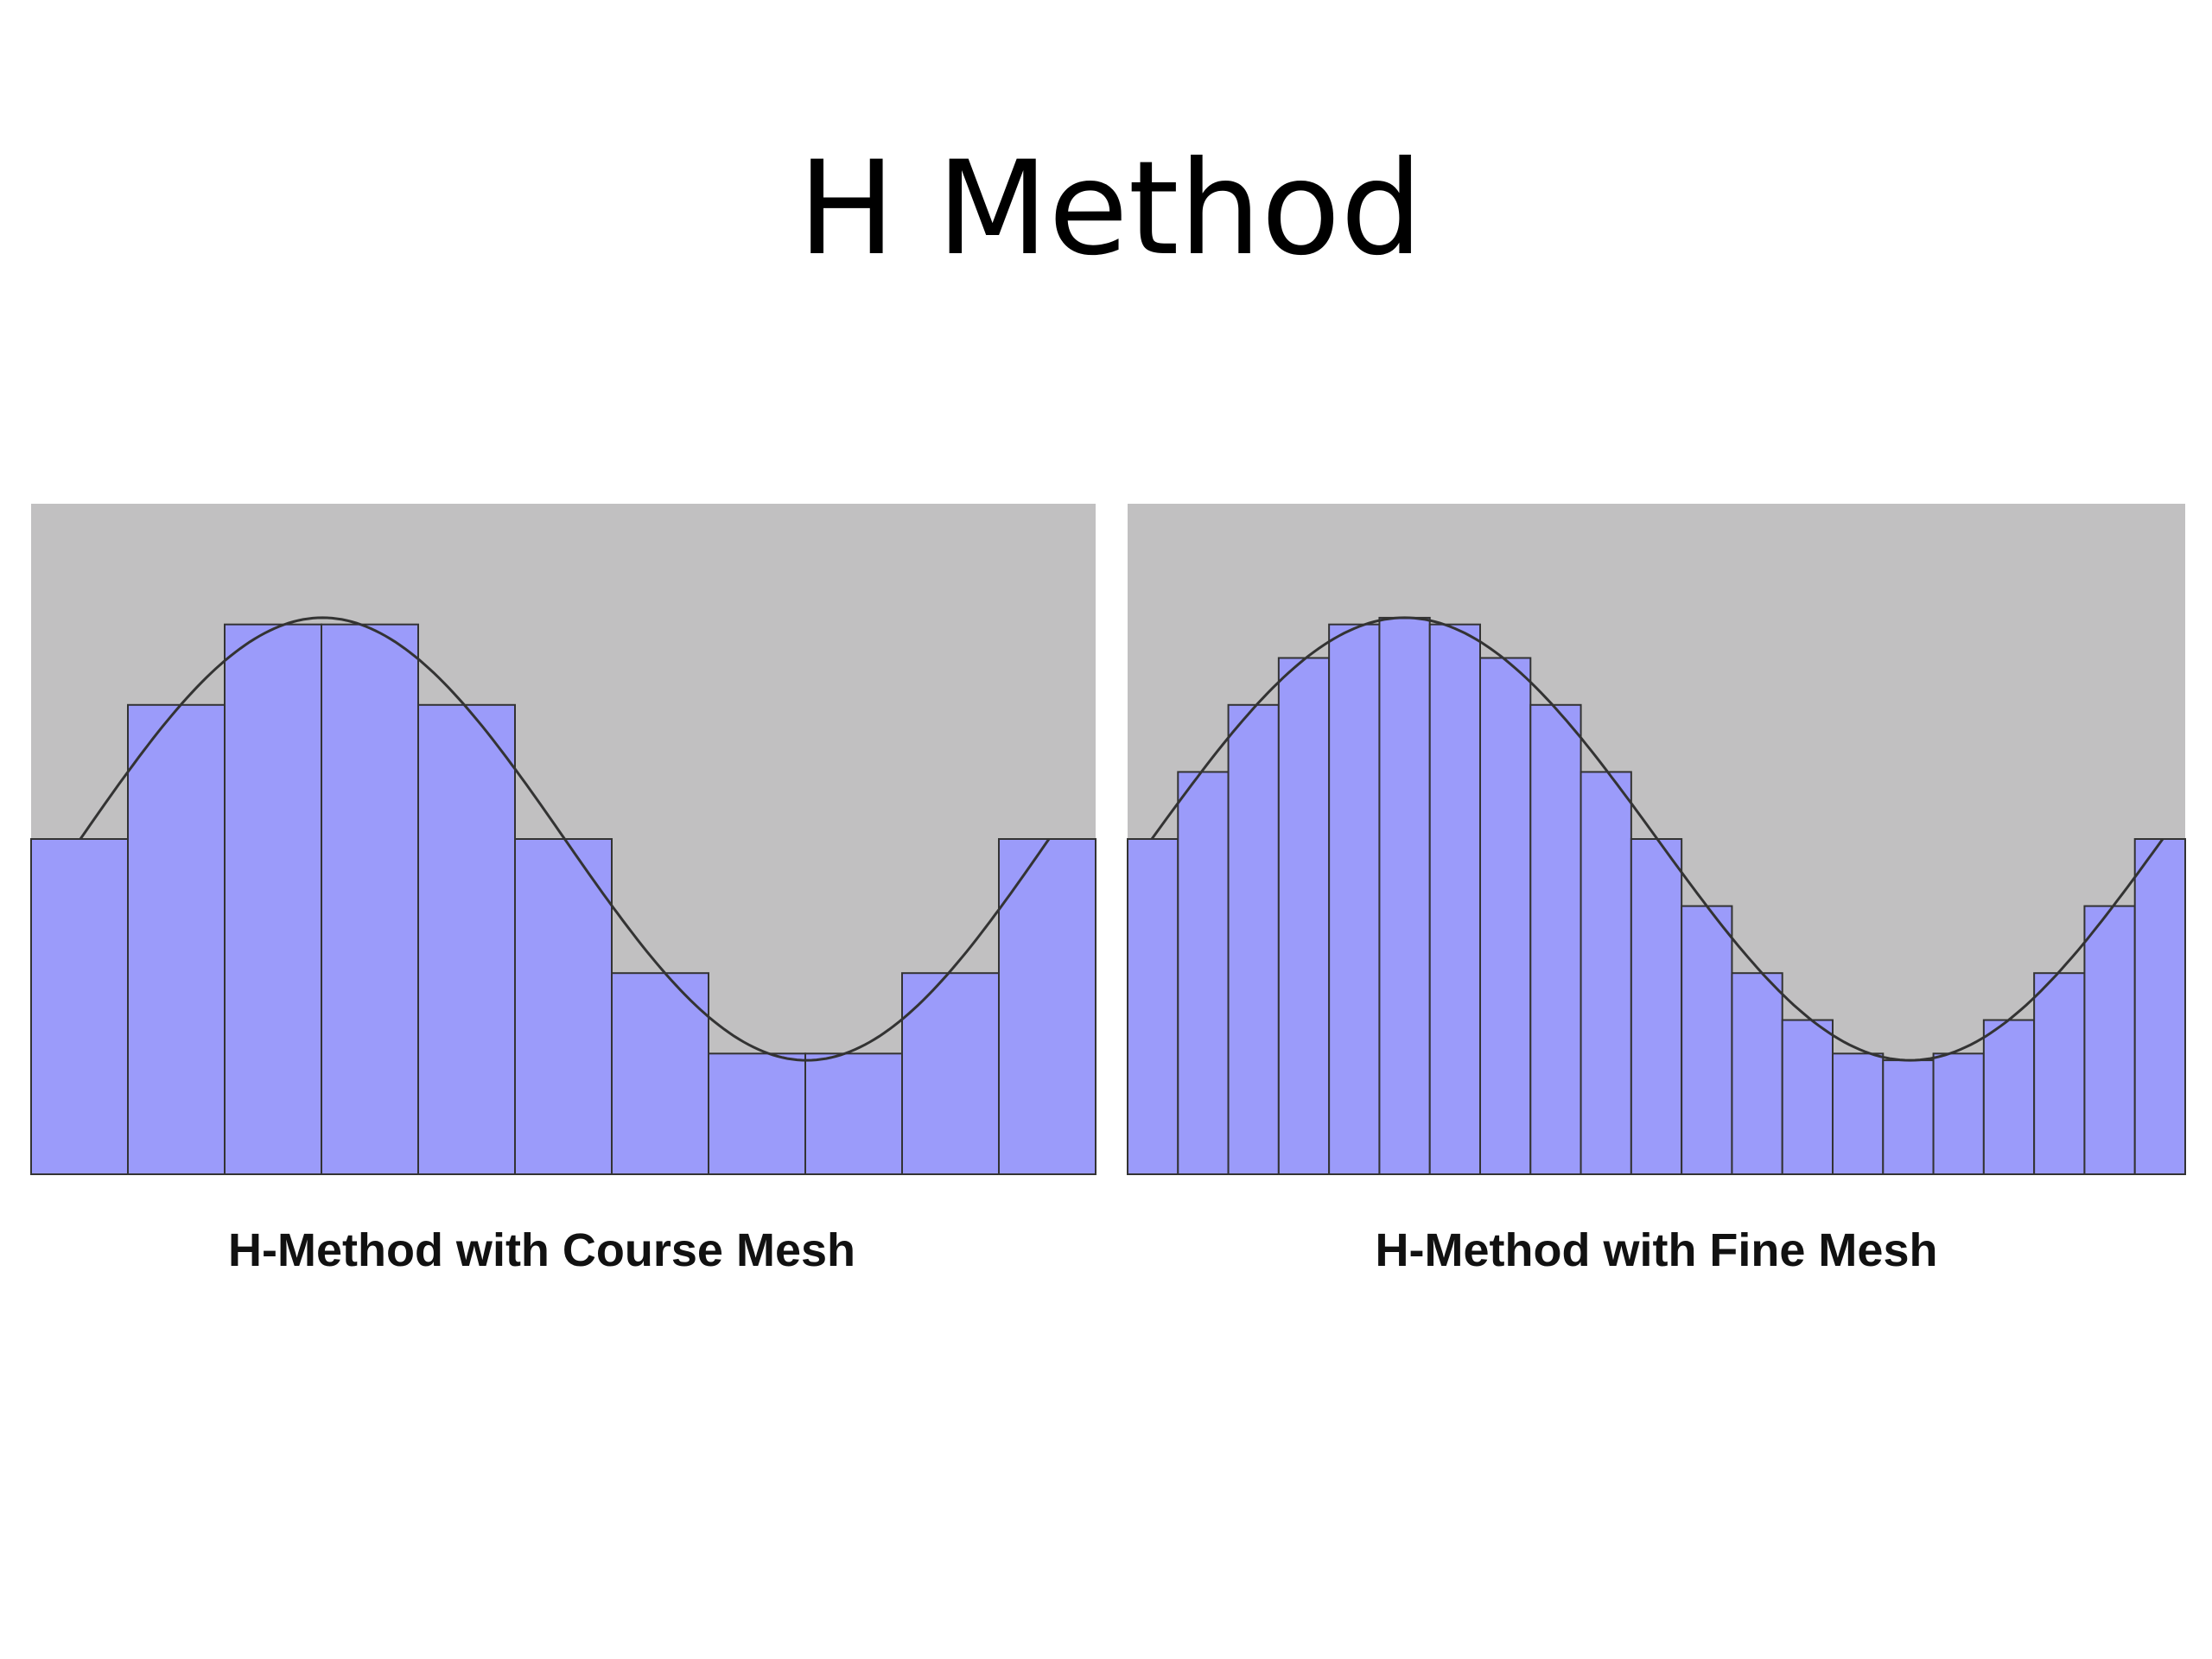 This screenshot has width=2212, height=1659. What do you see at coordinates (1657, 1250) in the screenshot?
I see `chart-caption: H-Method with Fine Mesh` at bounding box center [1657, 1250].